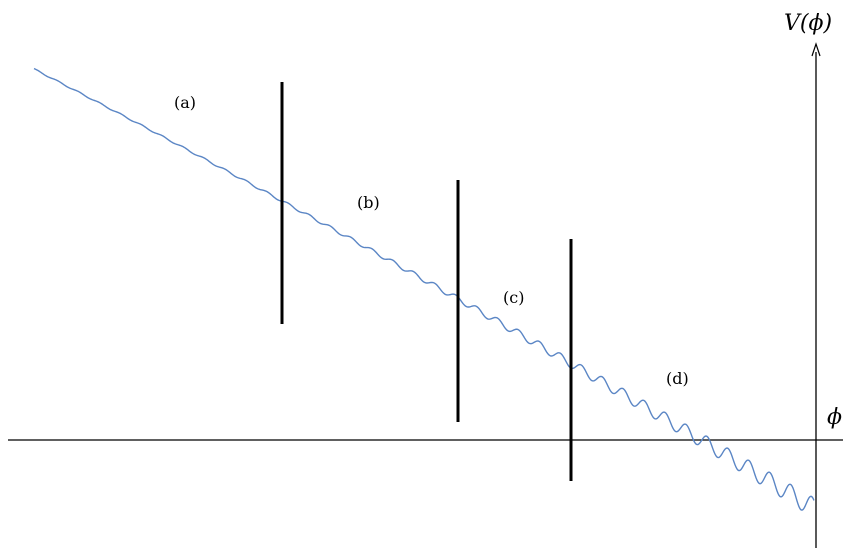 Image resolution: width=843 pixels, height=550 pixels. What do you see at coordinates (808, 23) in the screenshot?
I see `y-axis-label: V(ϕ)` at bounding box center [808, 23].